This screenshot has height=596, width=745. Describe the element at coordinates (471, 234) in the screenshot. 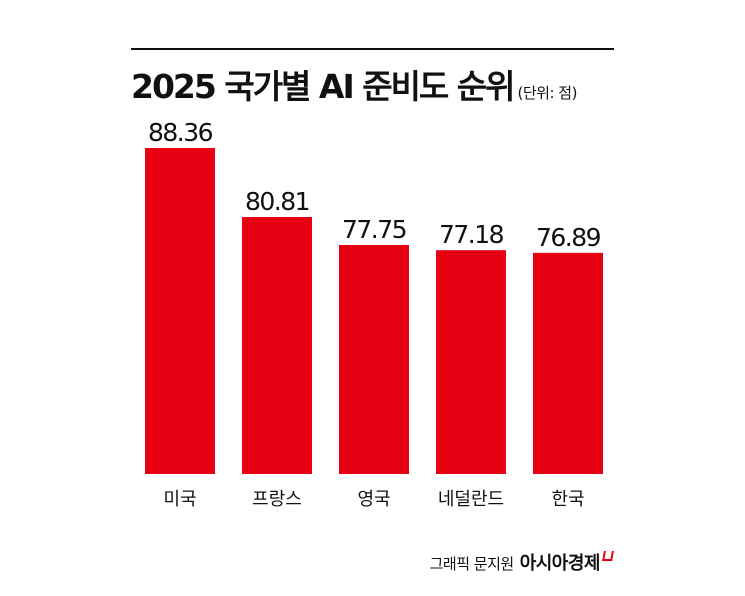

I see `value-label: 77.18` at that location.